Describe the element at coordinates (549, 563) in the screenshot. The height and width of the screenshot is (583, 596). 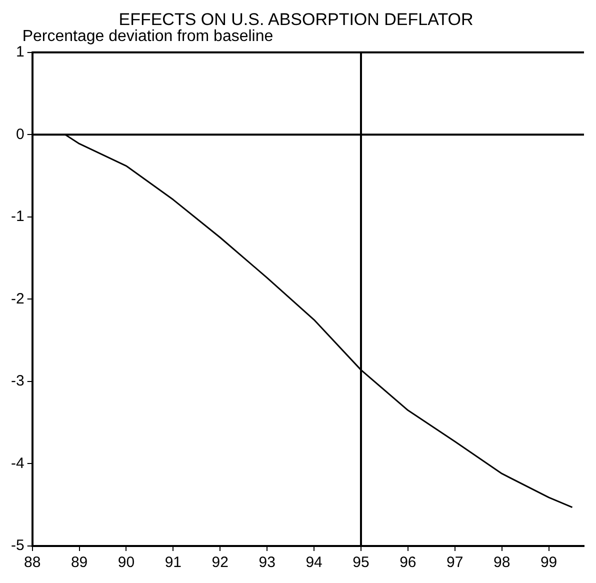
I see `x-tick-label: 99` at that location.